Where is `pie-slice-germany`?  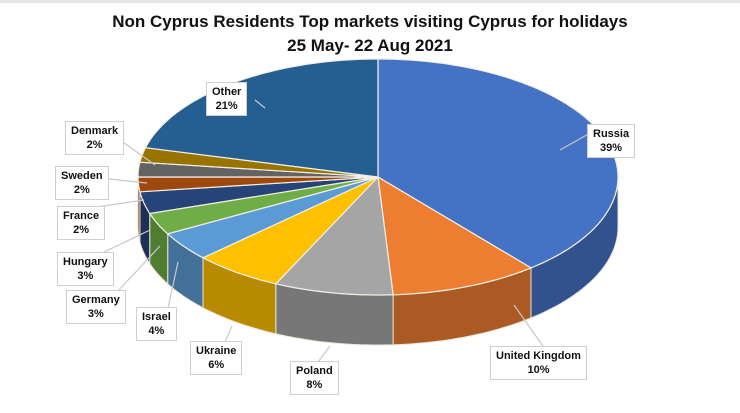
pie-slice-germany is located at coordinates (263, 205).